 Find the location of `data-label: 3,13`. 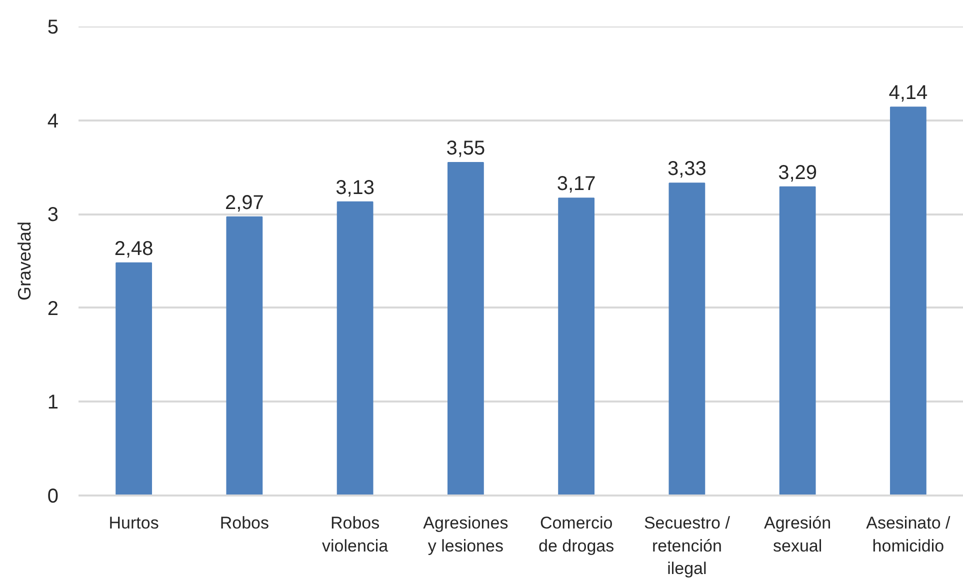

data-label: 3,13 is located at coordinates (355, 187).